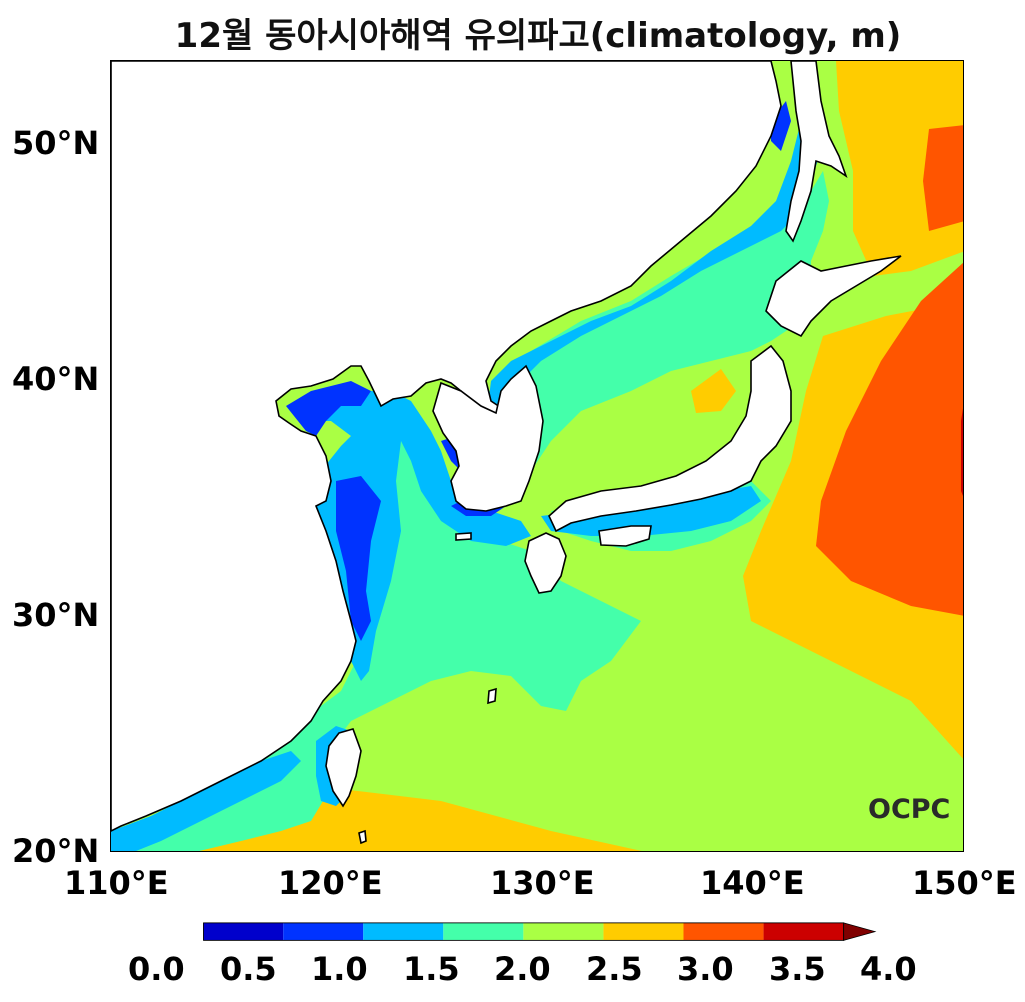  What do you see at coordinates (206, 801) in the screenshot?
I see `contour-1-0-to-1-5-china-coast` at bounding box center [206, 801].